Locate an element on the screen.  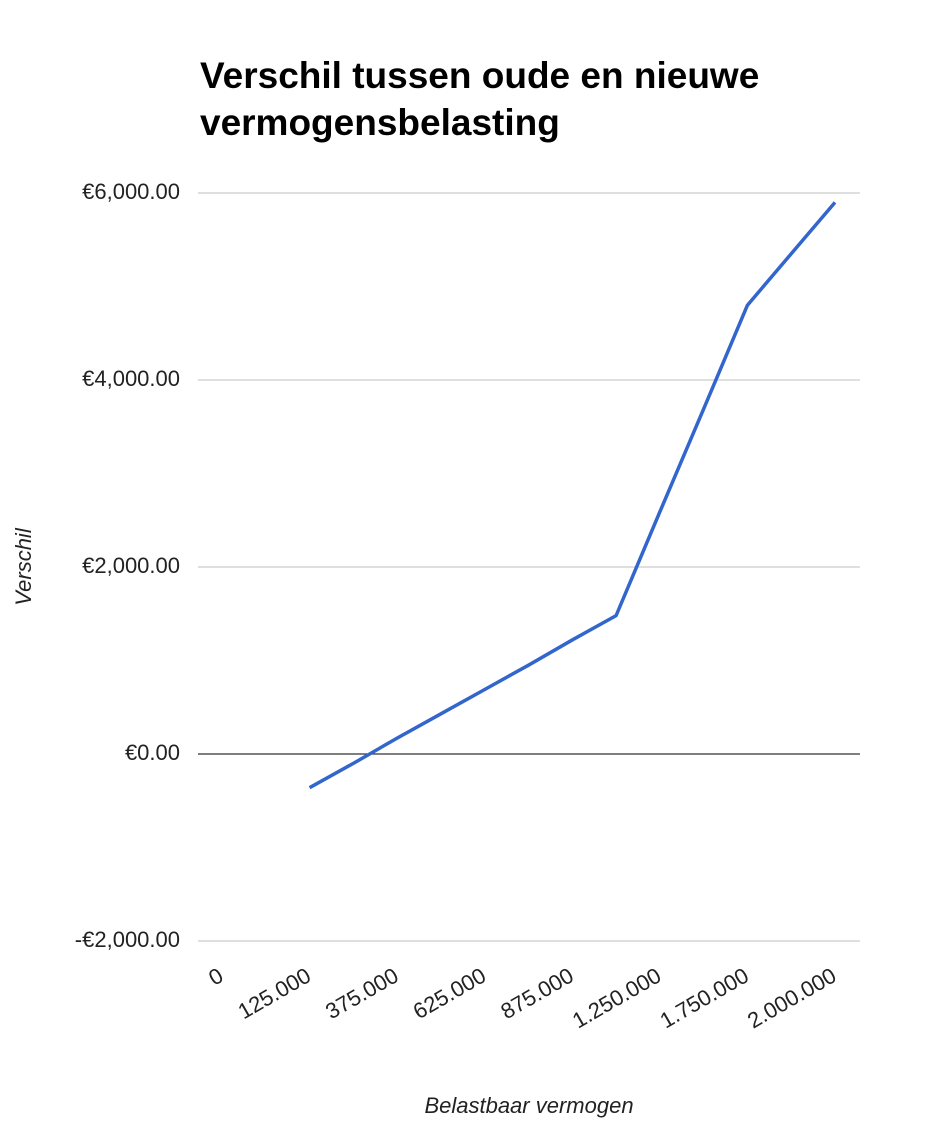
x-tick-label: 0 is located at coordinates (215, 977).